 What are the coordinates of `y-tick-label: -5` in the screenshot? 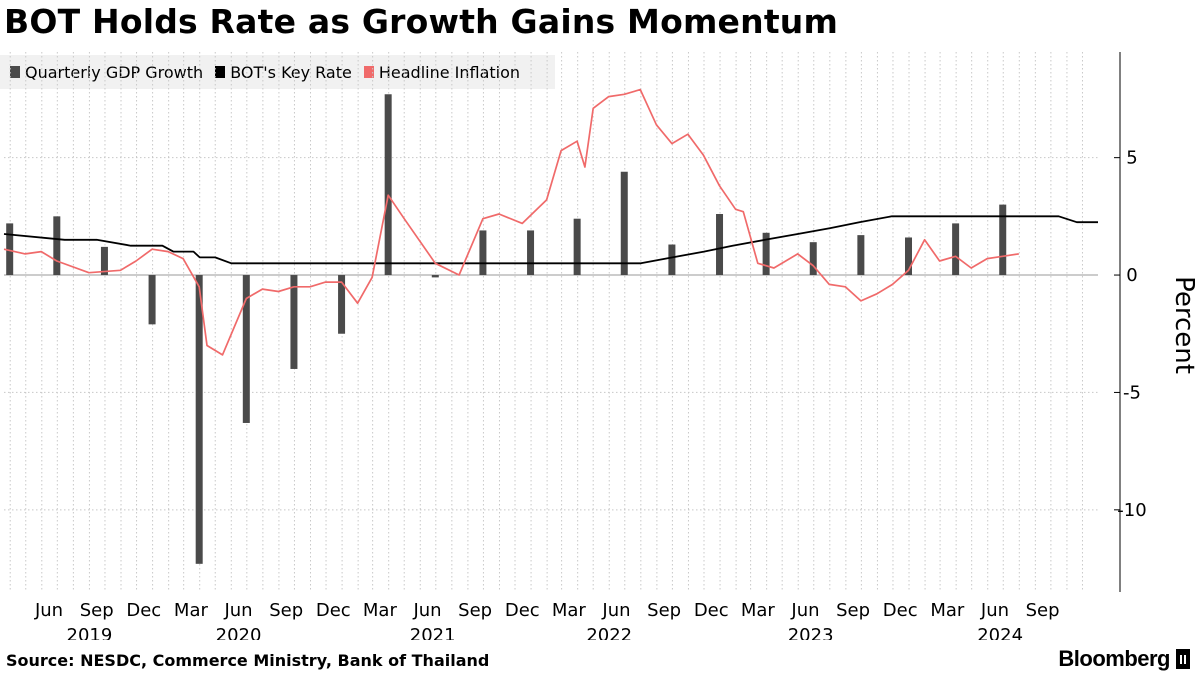 It's located at (1132, 392).